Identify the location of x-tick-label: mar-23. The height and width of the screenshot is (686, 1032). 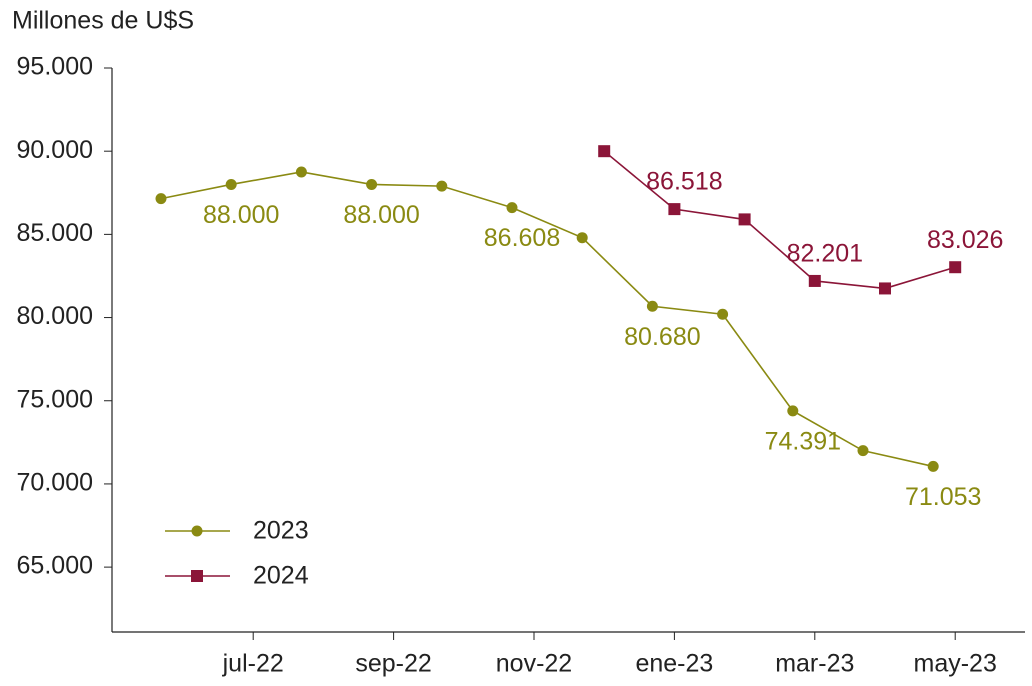
(814, 664).